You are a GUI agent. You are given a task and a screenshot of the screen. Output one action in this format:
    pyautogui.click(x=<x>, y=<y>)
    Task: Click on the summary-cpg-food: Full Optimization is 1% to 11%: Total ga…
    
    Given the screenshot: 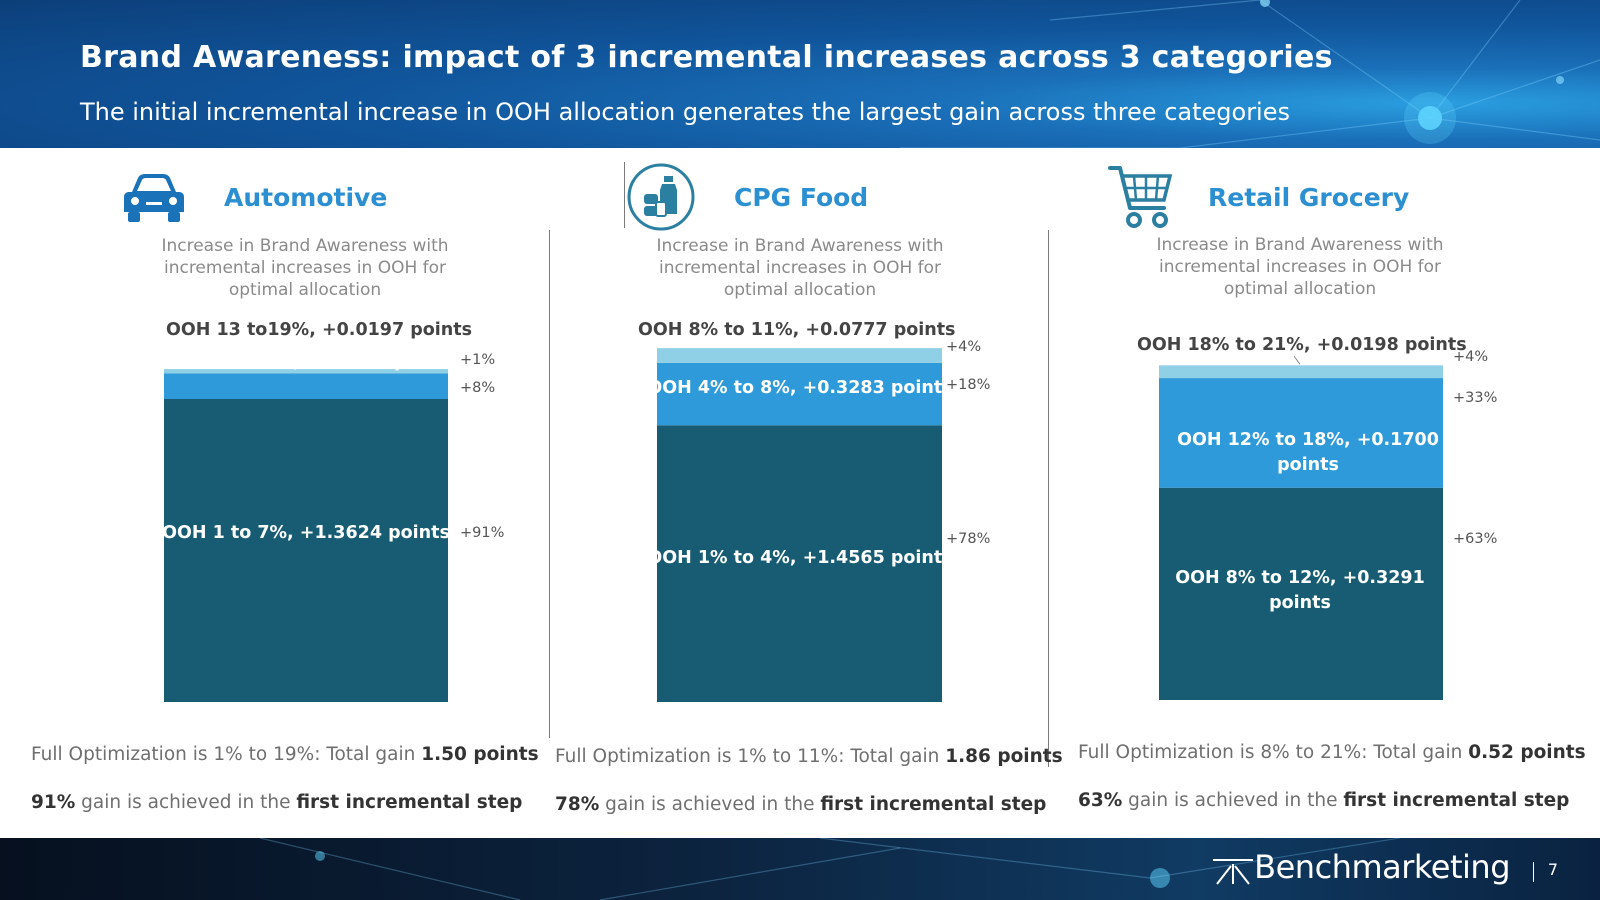 What is the action you would take?
    pyautogui.click(x=809, y=756)
    